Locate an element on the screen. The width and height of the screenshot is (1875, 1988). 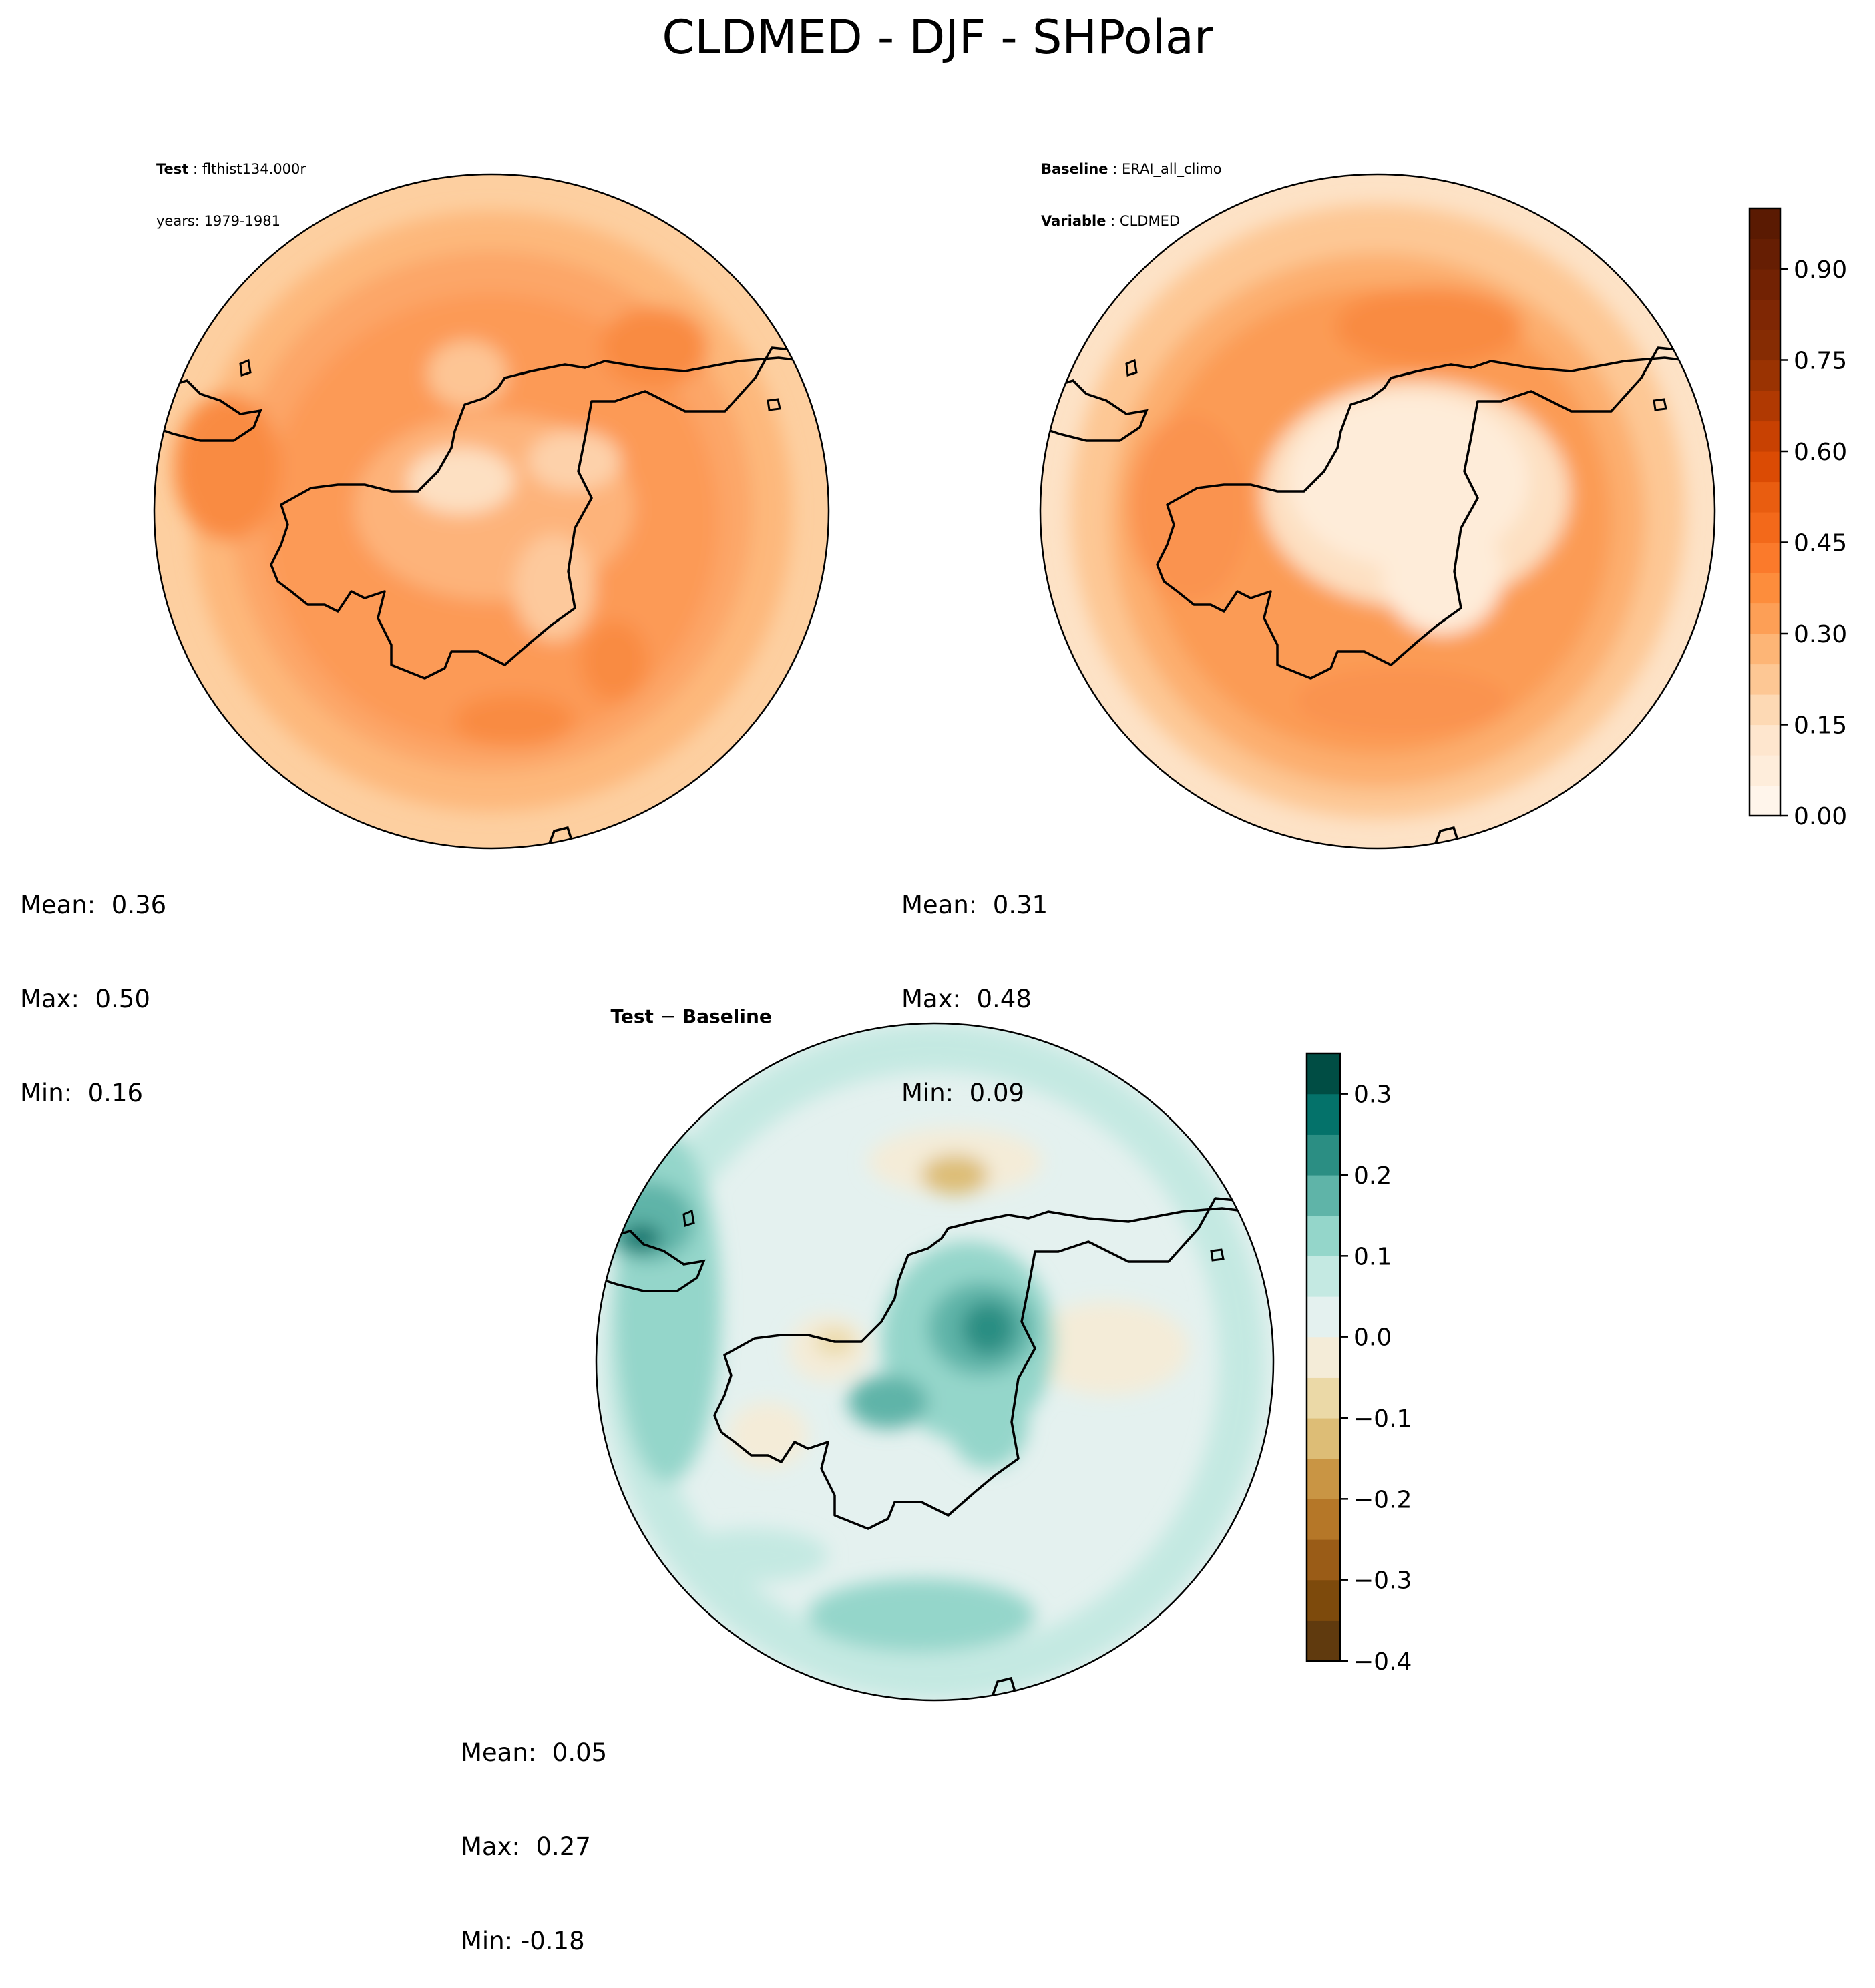
baseline-panel is located at coordinates (1377, 512).